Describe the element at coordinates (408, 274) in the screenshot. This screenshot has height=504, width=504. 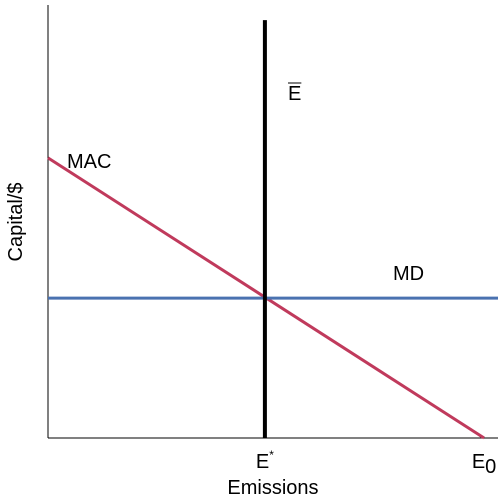
I see `series-label: MD` at that location.